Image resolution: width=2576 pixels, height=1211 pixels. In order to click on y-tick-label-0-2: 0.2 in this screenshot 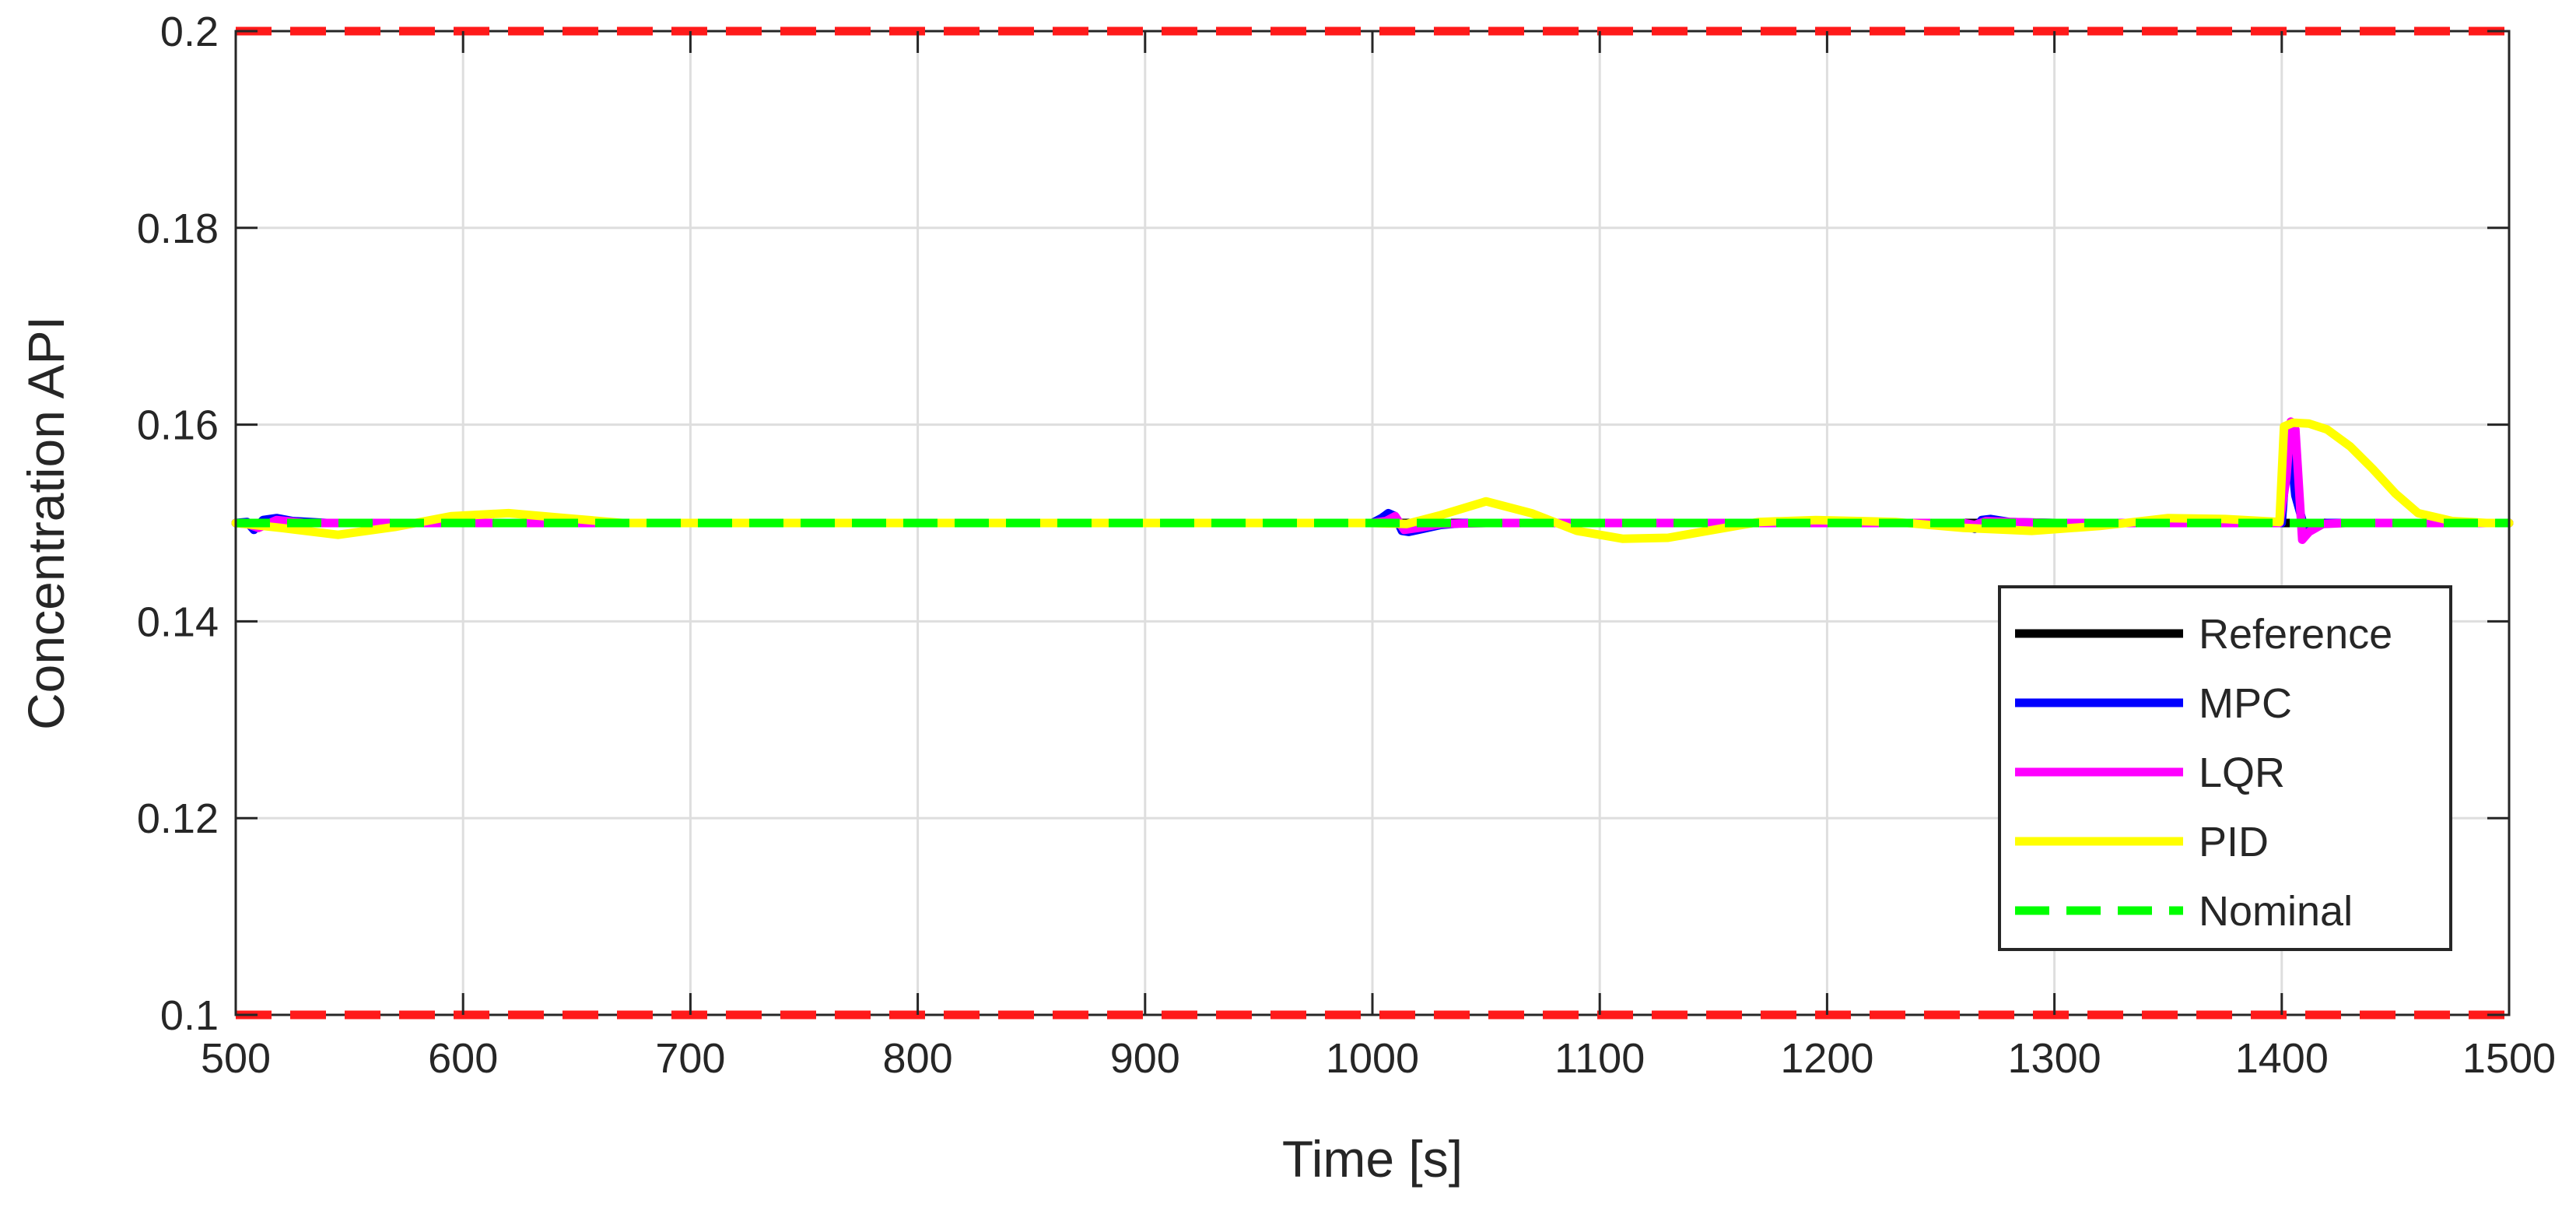, I will do `click(189, 32)`.